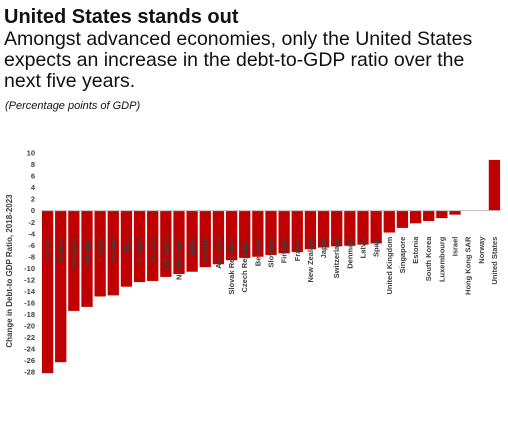 Image resolution: width=508 pixels, height=448 pixels. Describe the element at coordinates (349, 252) in the screenshot. I see `x-tick-label: Denmark` at that location.